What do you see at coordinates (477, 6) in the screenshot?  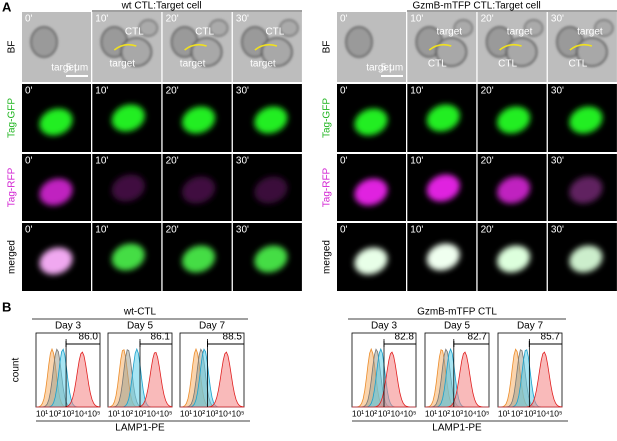 I see `group-title: GzmB-mTFP CTL:Target cell` at bounding box center [477, 6].